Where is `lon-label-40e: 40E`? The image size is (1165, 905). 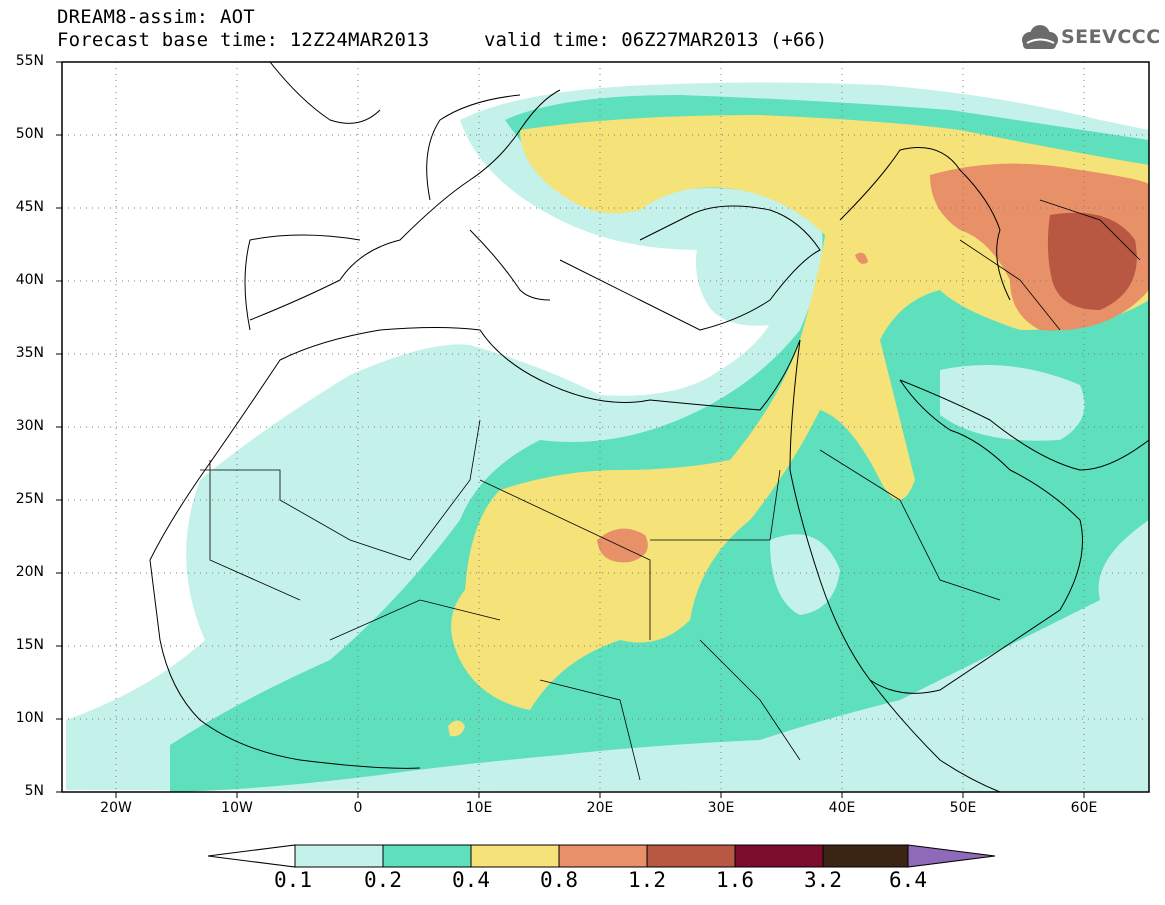 lon-label-40e: 40E is located at coordinates (842, 808).